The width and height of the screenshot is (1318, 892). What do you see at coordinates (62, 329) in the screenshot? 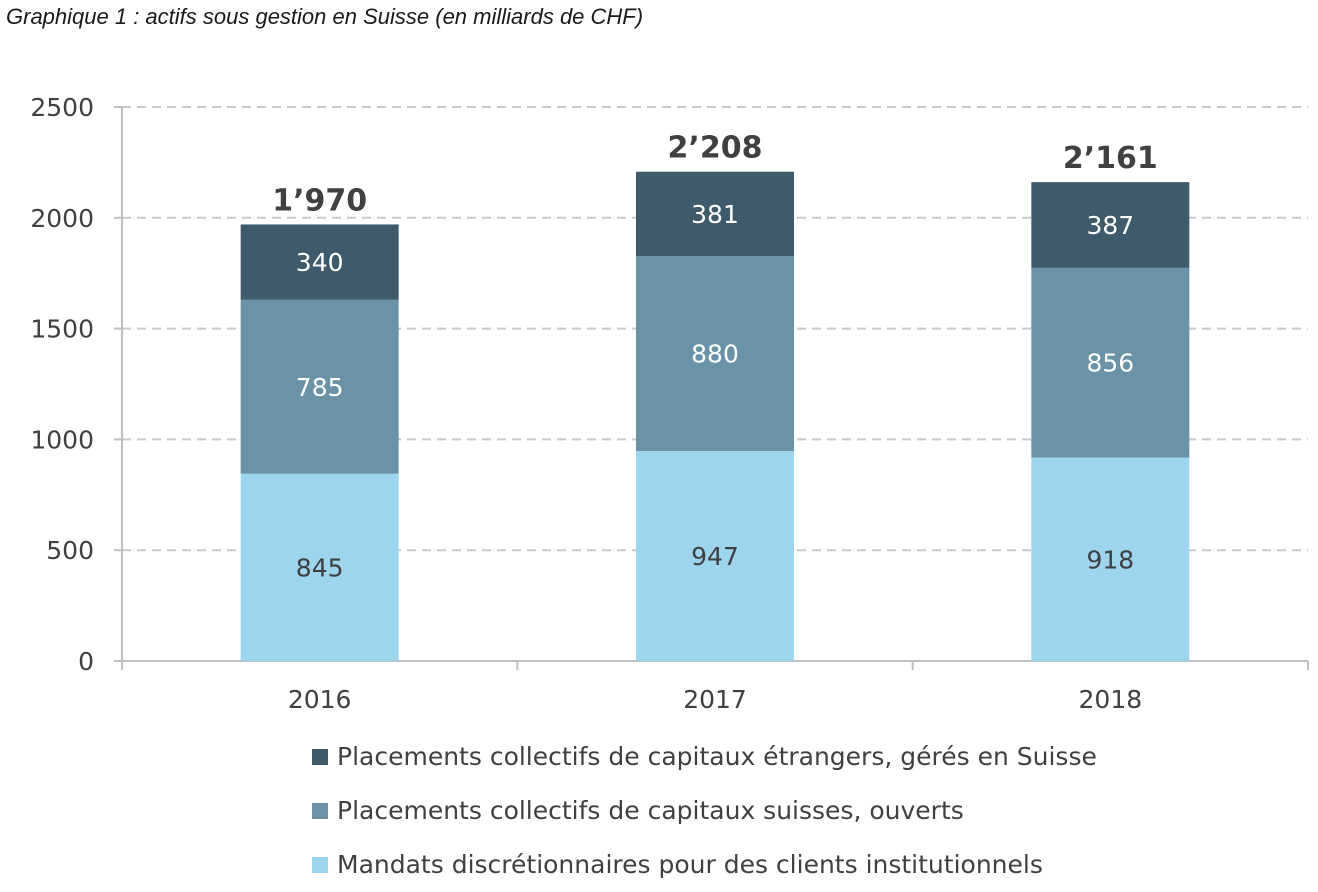
I see `y-tick-label: 1500` at bounding box center [62, 329].